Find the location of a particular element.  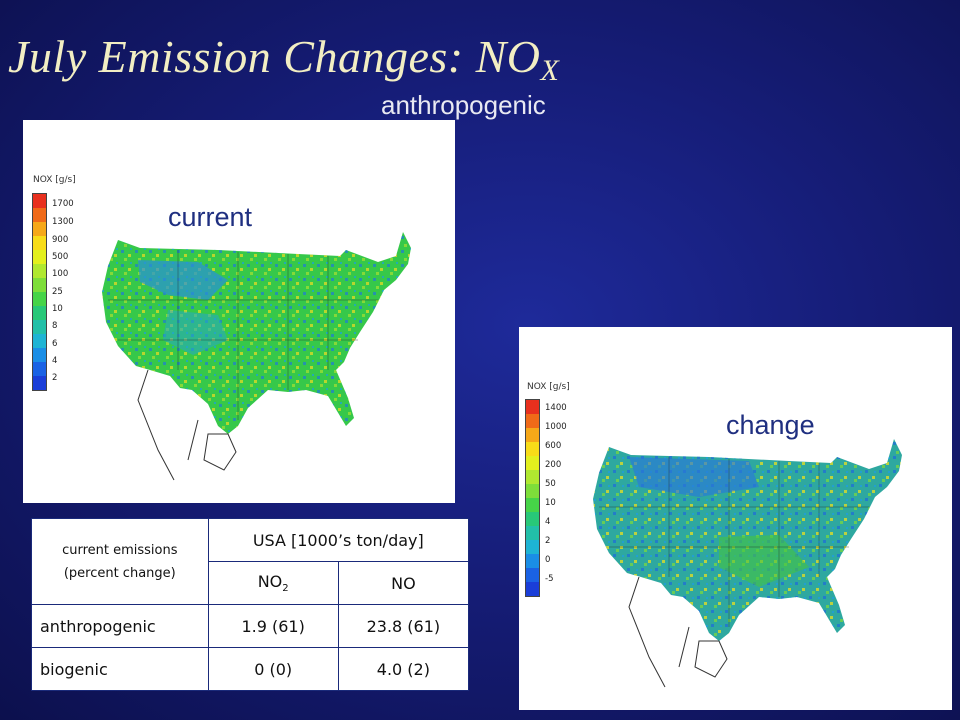

group-header: USA [1000’s ton/day] is located at coordinates (338, 540).